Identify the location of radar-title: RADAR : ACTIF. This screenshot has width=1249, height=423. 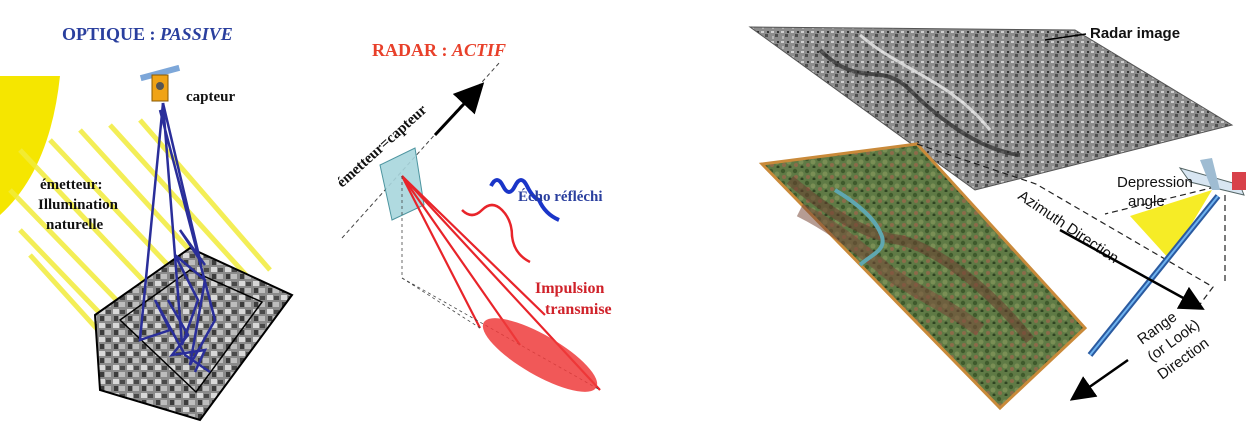
(439, 50).